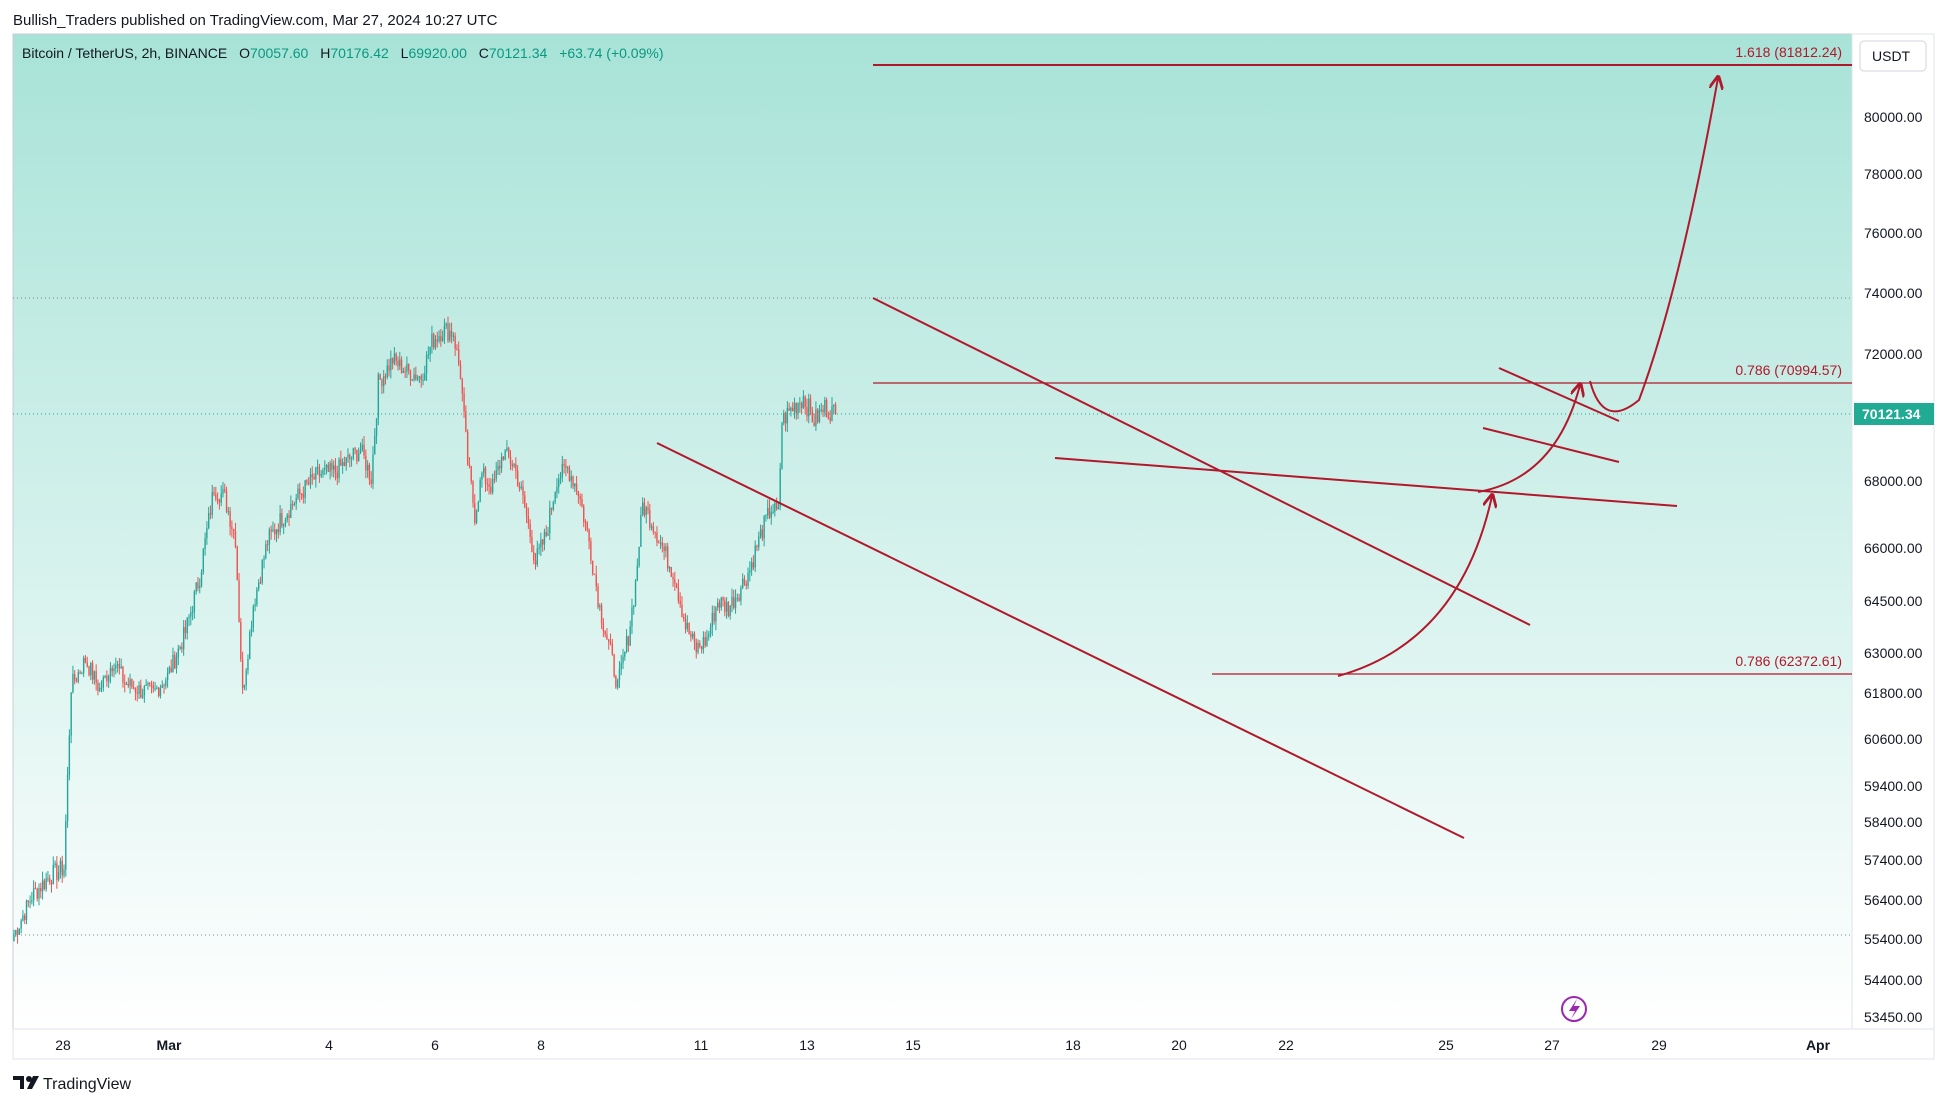  I want to click on time-tick-9: 20, so click(1179, 1045).